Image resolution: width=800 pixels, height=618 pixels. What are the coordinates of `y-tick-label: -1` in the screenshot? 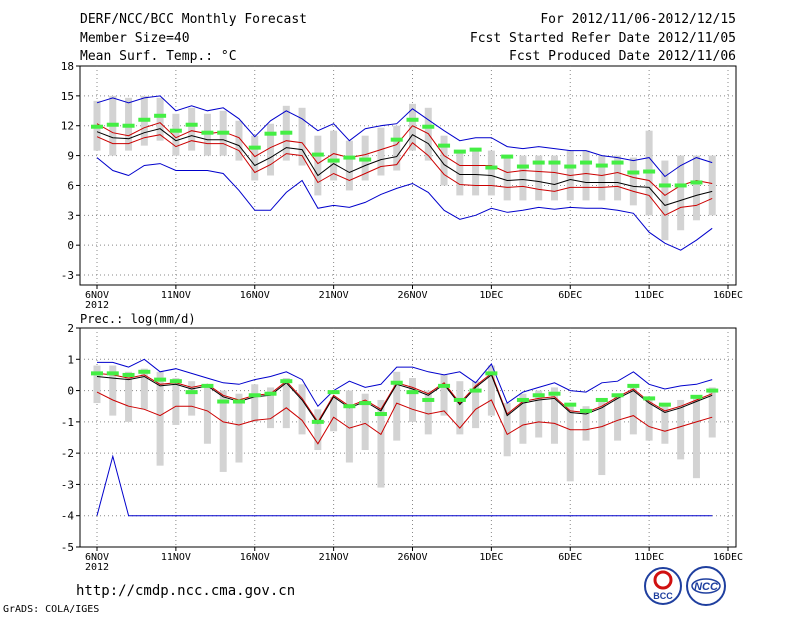 It's located at (67, 422).